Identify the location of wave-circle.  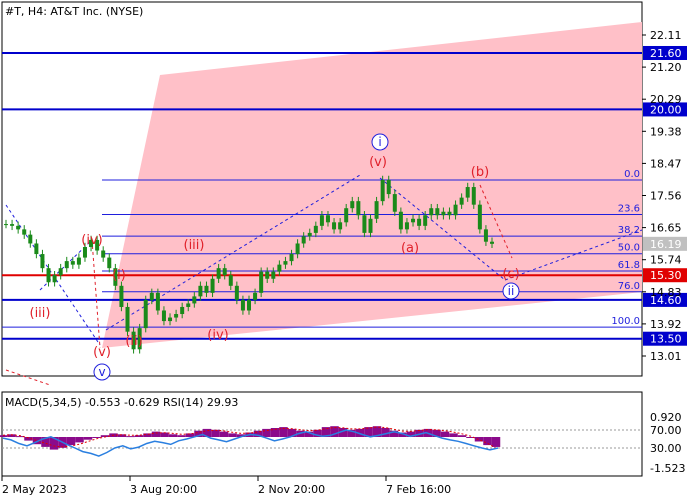
(102, 372).